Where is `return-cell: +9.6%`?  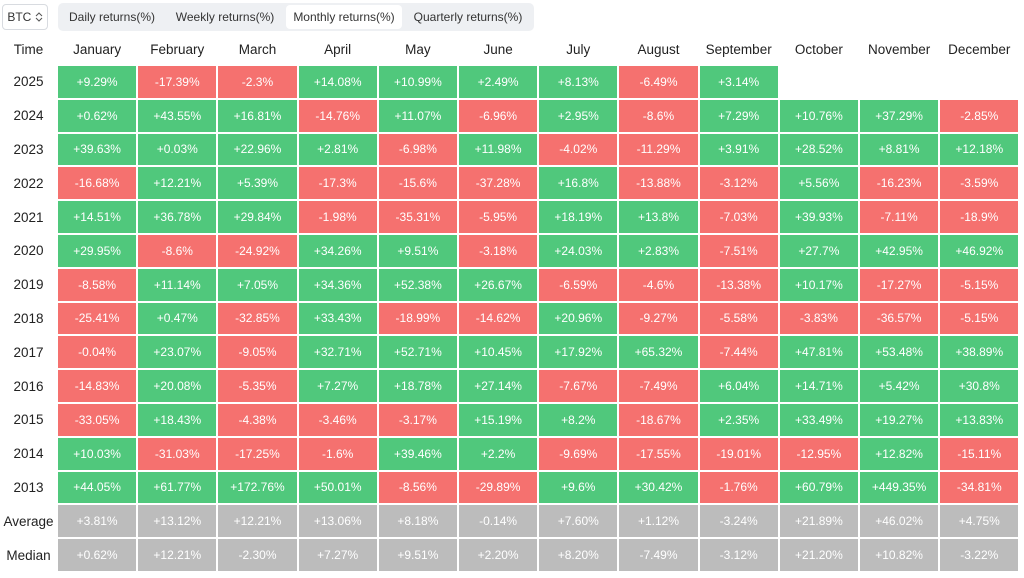
return-cell: +9.6% is located at coordinates (578, 487).